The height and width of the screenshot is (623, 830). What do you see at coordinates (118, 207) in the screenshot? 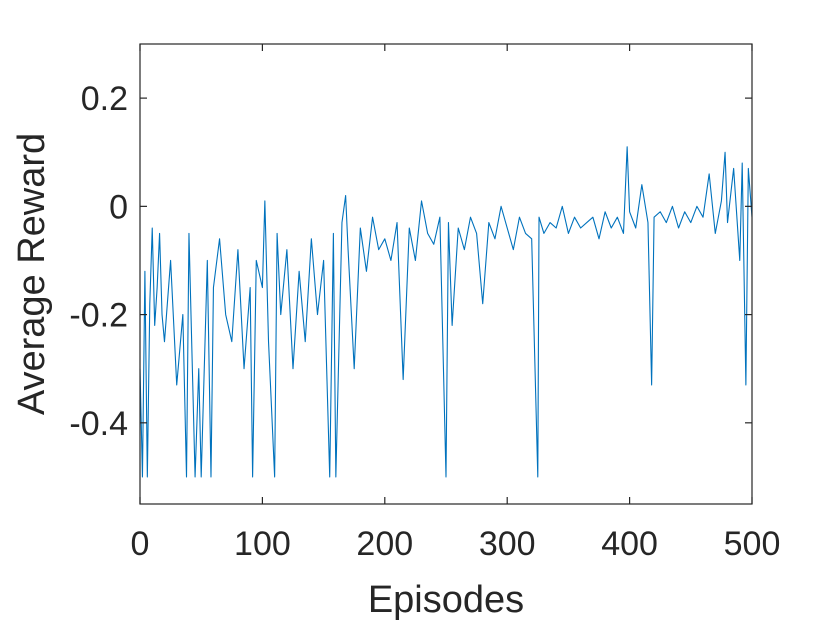
I see `y-tick-label: 0` at bounding box center [118, 207].